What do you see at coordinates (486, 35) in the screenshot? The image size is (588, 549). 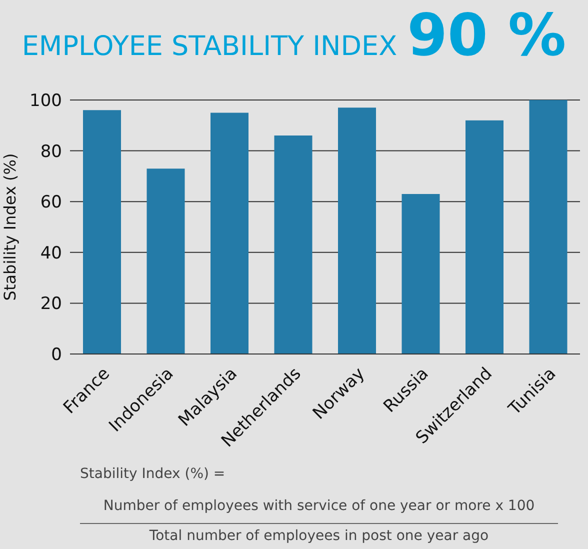 I see `chart-subtitle: 90 %` at bounding box center [486, 35].